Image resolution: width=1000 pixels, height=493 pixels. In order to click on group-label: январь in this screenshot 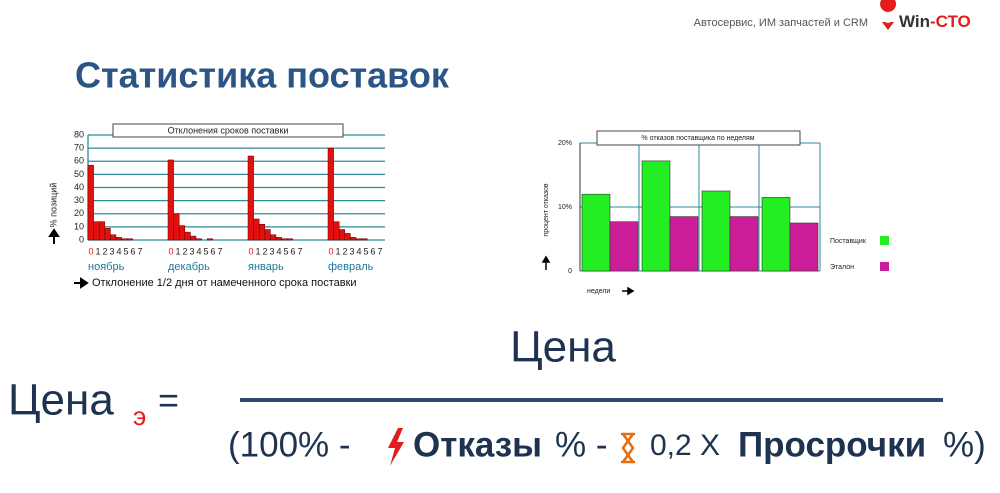, I will do `click(266, 267)`.